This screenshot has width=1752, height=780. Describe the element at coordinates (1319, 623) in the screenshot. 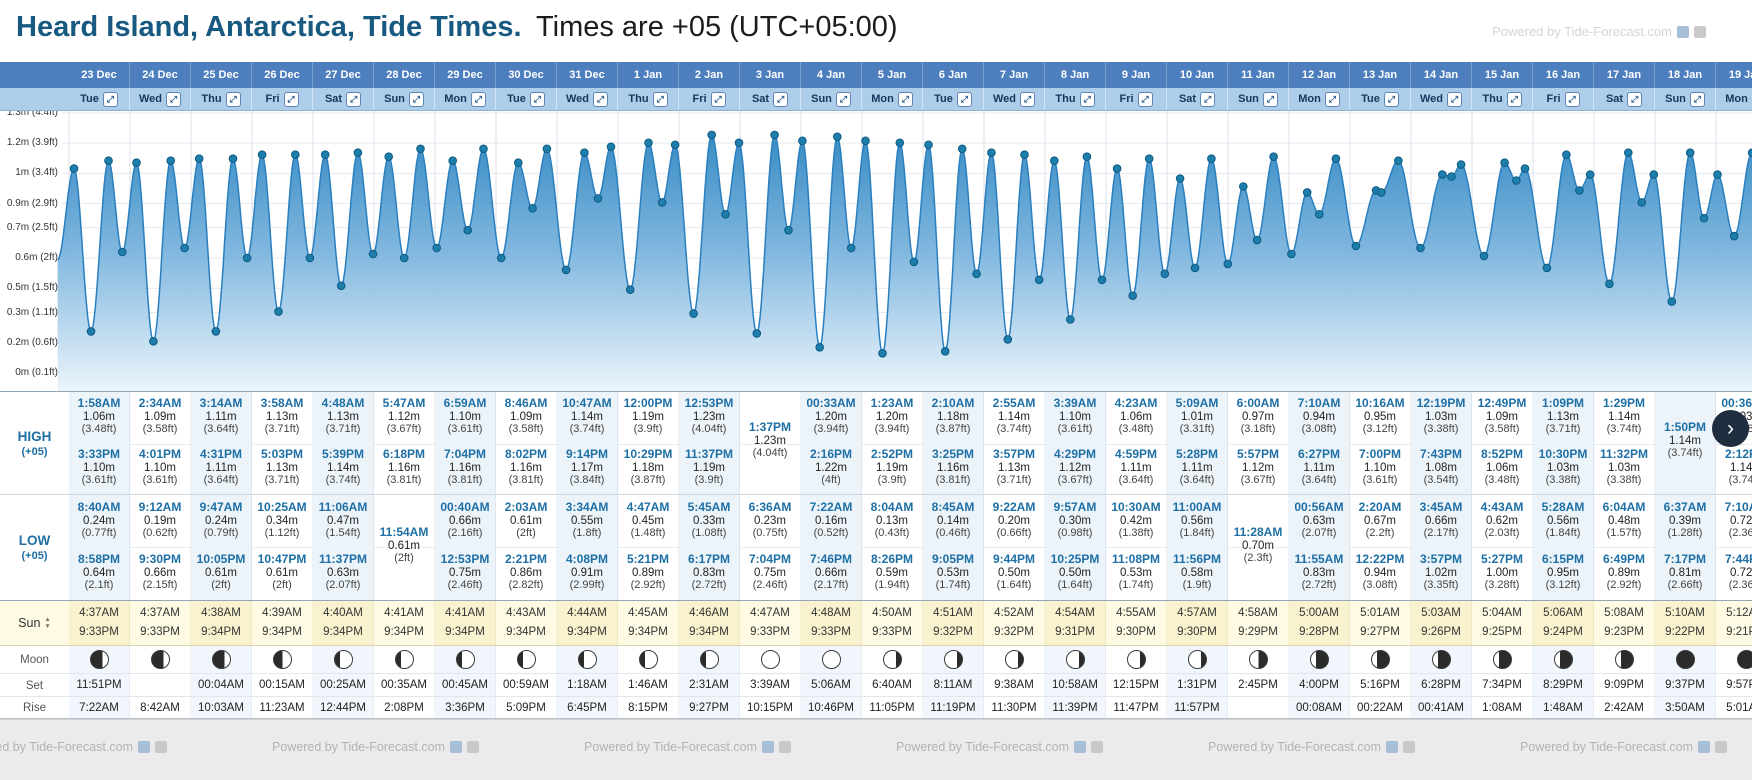

I see `sun-times-cell: 5:00AM 9:28PM` at that location.